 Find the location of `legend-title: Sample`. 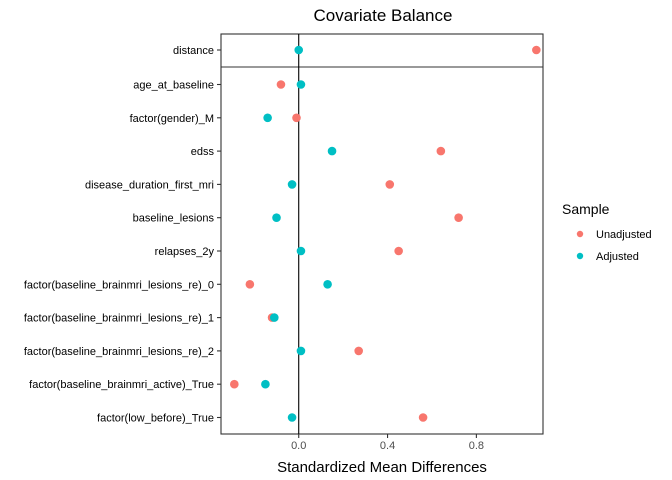

legend-title: Sample is located at coordinates (586, 209).